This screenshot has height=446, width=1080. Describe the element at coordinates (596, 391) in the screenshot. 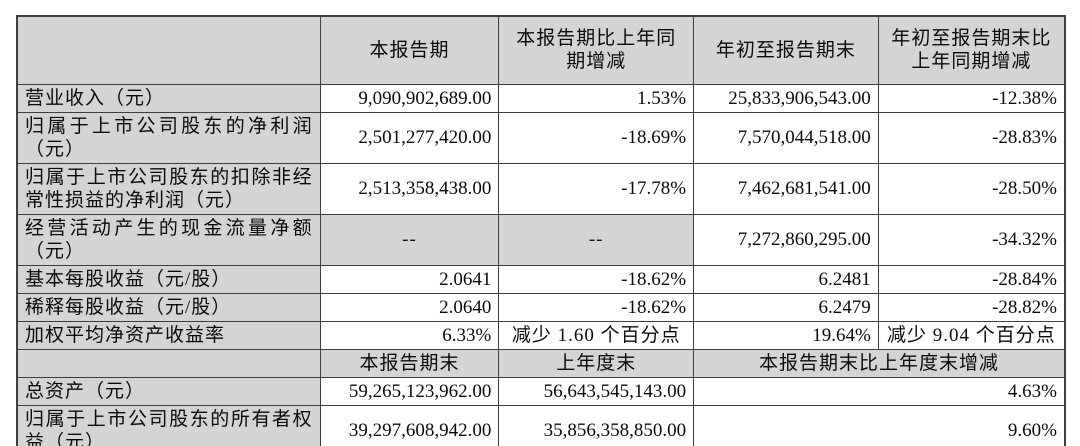

I see `cell-prior-year-end: 56,643,545,143.00` at that location.